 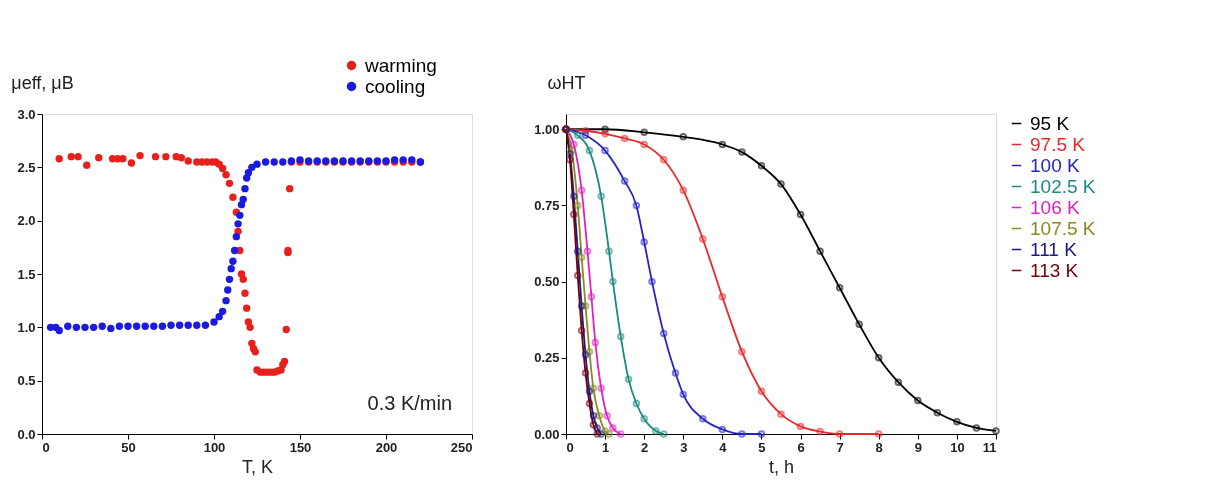 I want to click on y-tick-label: 0.25, so click(x=547, y=358).